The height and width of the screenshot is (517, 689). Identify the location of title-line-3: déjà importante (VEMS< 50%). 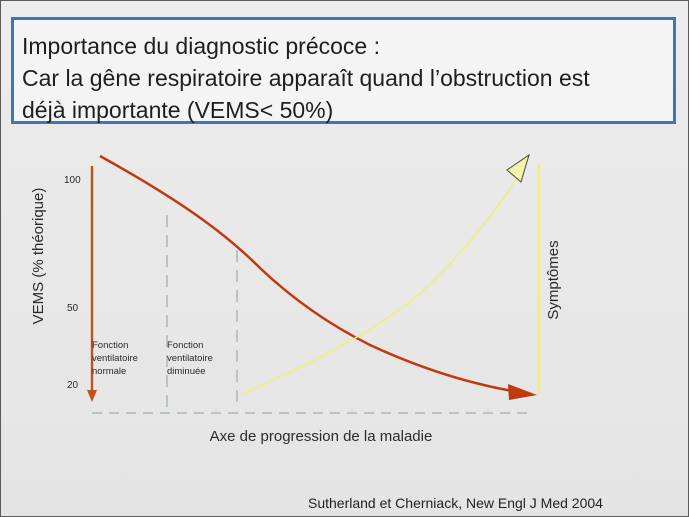
(178, 110).